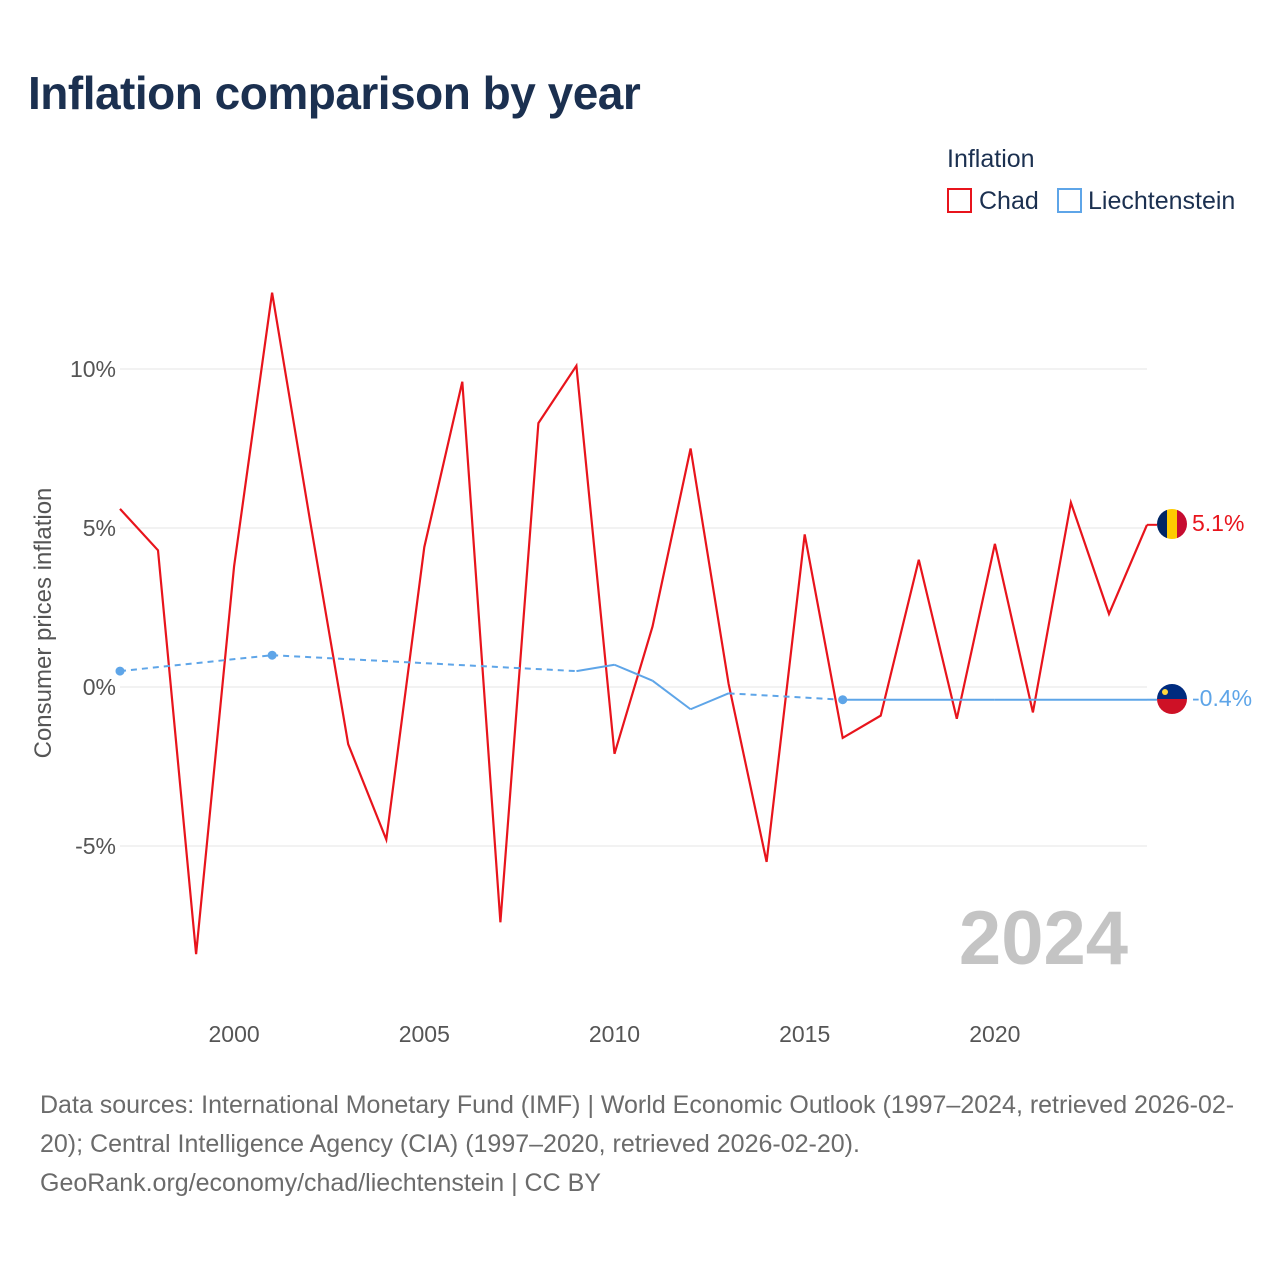 Image resolution: width=1280 pixels, height=1280 pixels. Describe the element at coordinates (959, 200) in the screenshot. I see `legend-swatch-chad` at that location.